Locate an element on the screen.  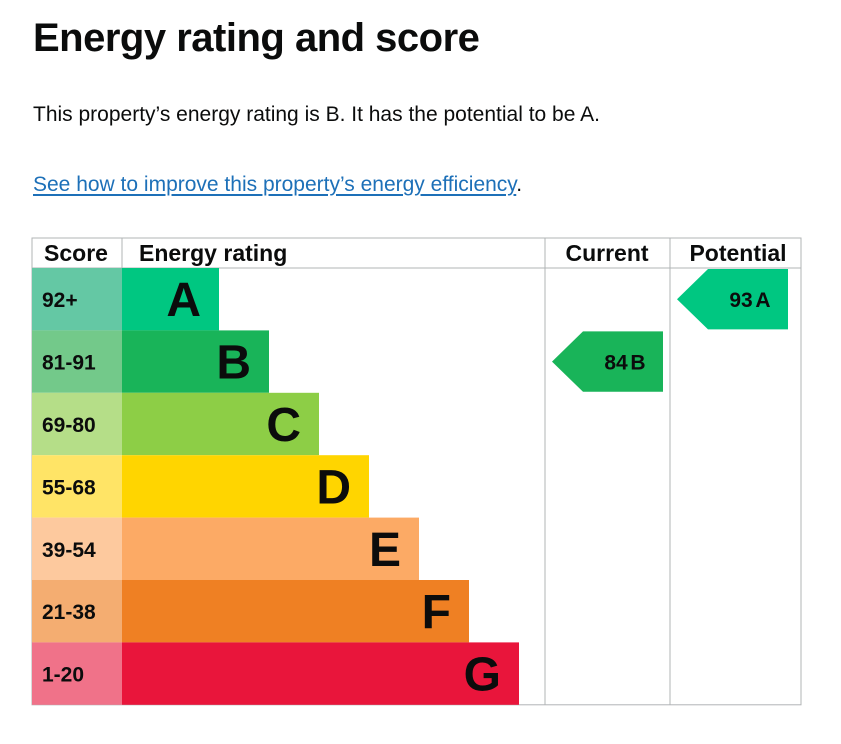
score-range-label: 1-20 is located at coordinates (63, 675).